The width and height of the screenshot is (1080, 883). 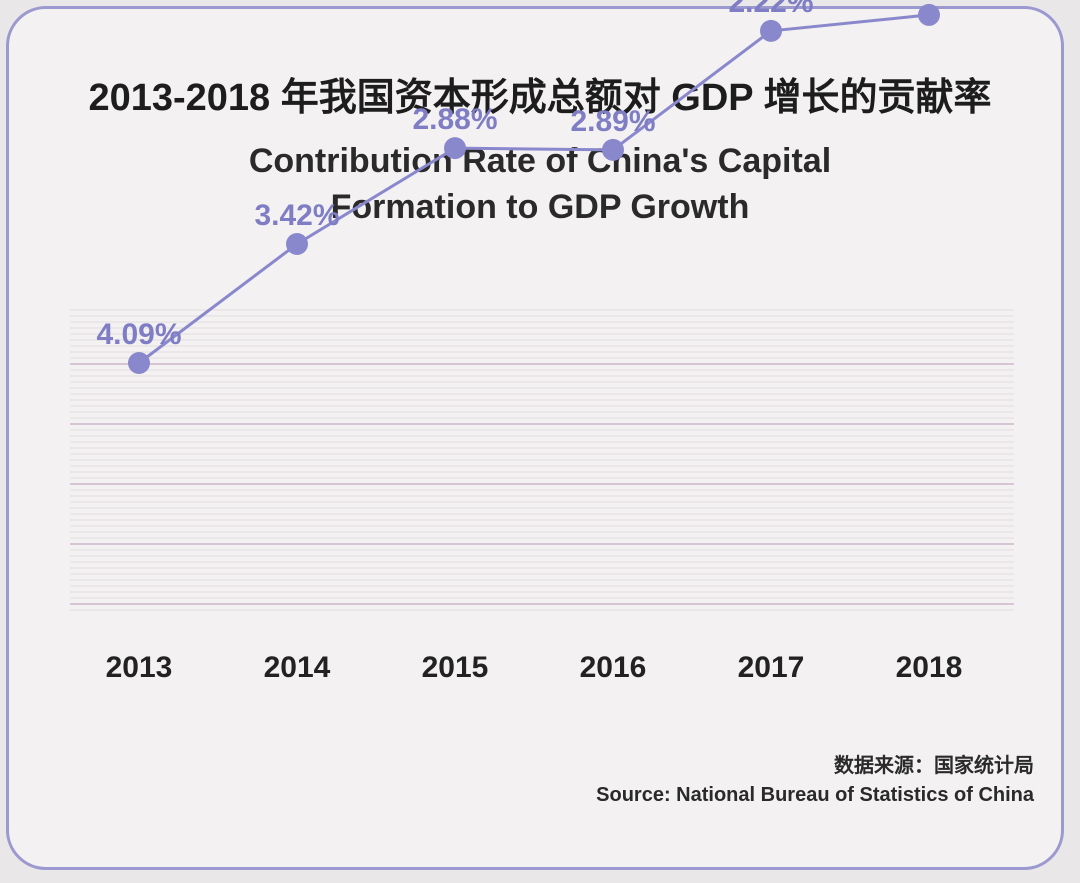 I want to click on chart-title-en-line2: Formation to GDP Growth, so click(x=540, y=207).